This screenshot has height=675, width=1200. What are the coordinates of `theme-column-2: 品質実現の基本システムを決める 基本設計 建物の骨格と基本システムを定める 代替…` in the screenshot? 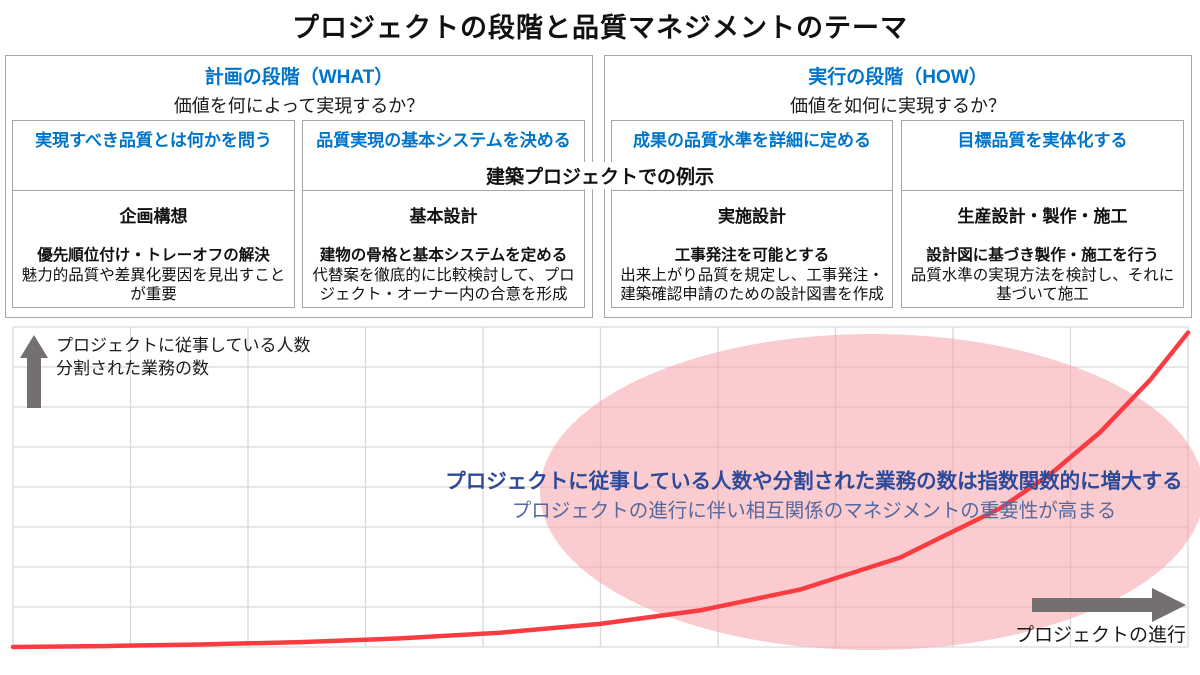 It's located at (443, 214).